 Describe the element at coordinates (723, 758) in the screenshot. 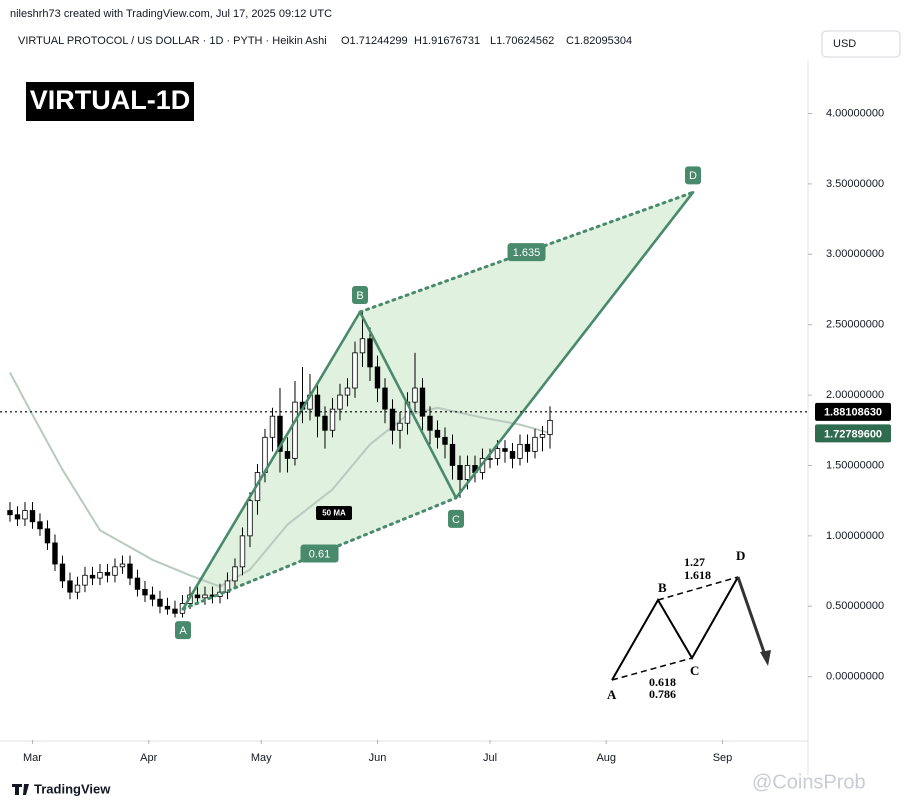

I see `x-tick-label: Sep` at that location.